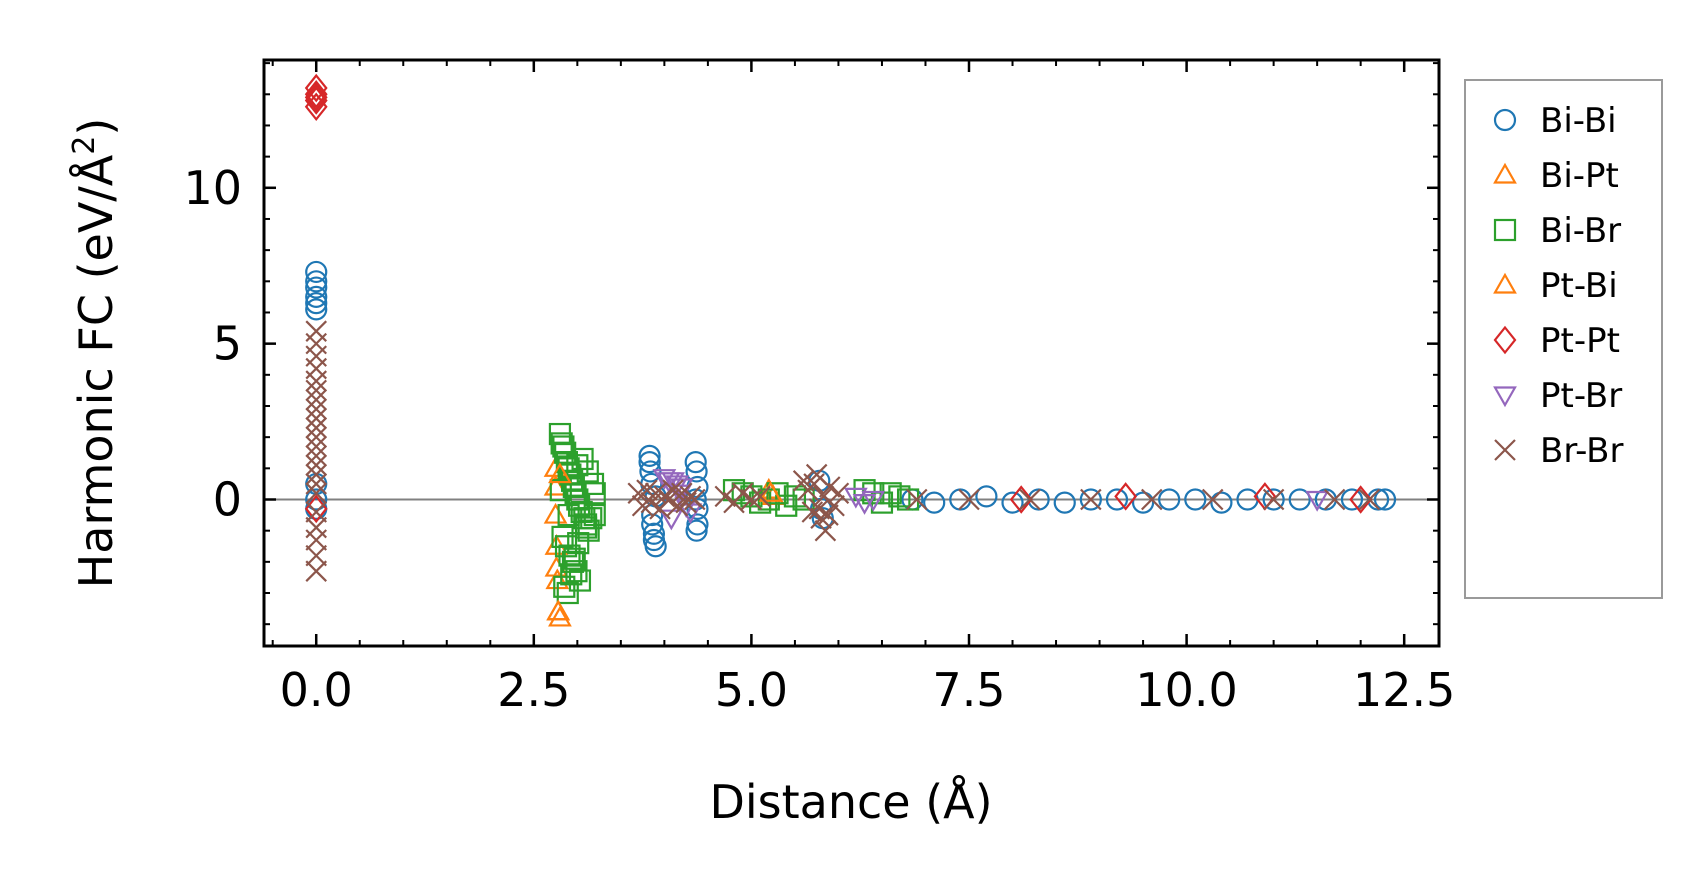 The height and width of the screenshot is (883, 1700). What do you see at coordinates (1186, 690) in the screenshot?
I see `x-tick-label: 10.0` at bounding box center [1186, 690].